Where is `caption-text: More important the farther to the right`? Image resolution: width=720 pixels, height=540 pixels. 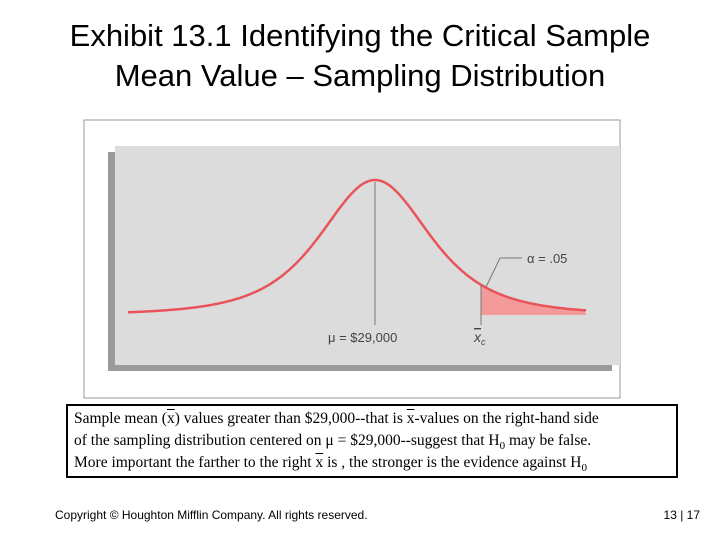
caption-text: More important the farther to the right is located at coordinates (195, 462).